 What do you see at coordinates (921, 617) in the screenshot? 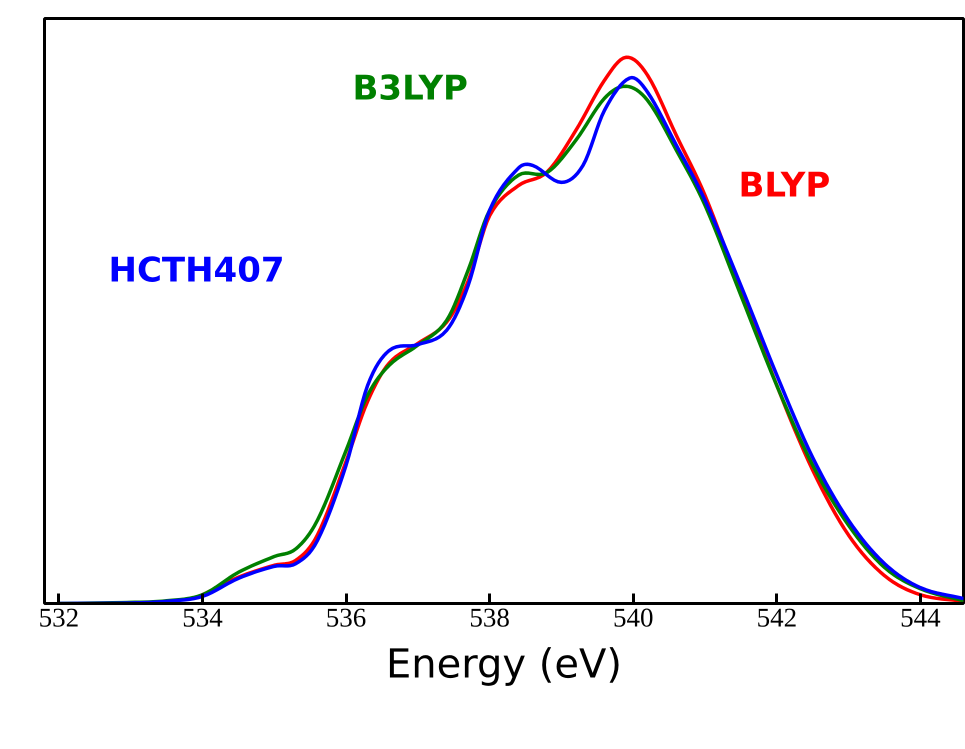
I see `x-tick-label: 544` at bounding box center [921, 617].